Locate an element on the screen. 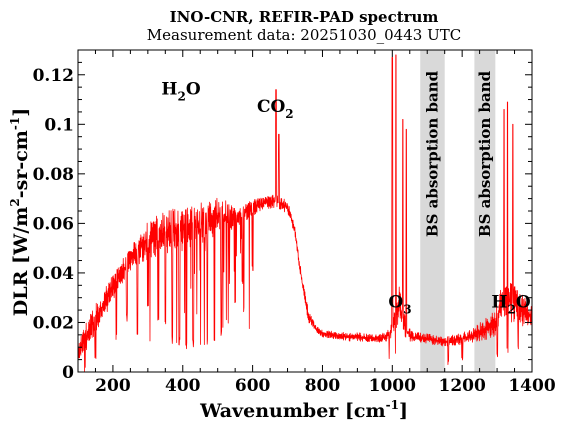  annotation-2: O3 is located at coordinates (399, 305).